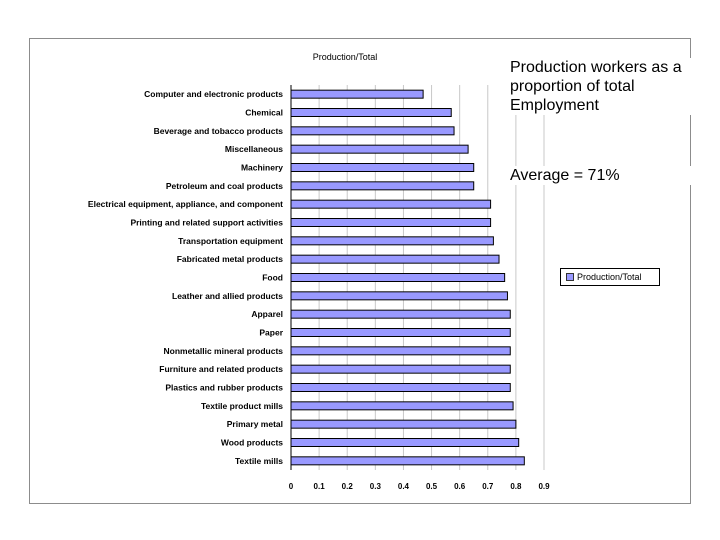 This screenshot has height=540, width=720. What do you see at coordinates (224, 351) in the screenshot?
I see `category-label: Nonmetallic mineral products` at bounding box center [224, 351].